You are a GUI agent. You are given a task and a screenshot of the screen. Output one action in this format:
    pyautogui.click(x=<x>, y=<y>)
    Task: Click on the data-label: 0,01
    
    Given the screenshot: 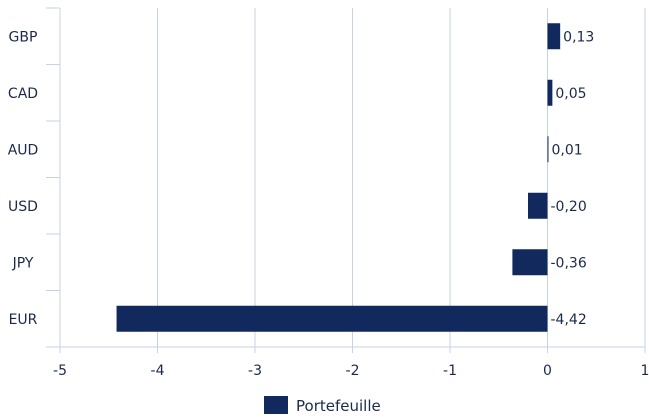 What is the action you would take?
    pyautogui.click(x=566, y=150)
    